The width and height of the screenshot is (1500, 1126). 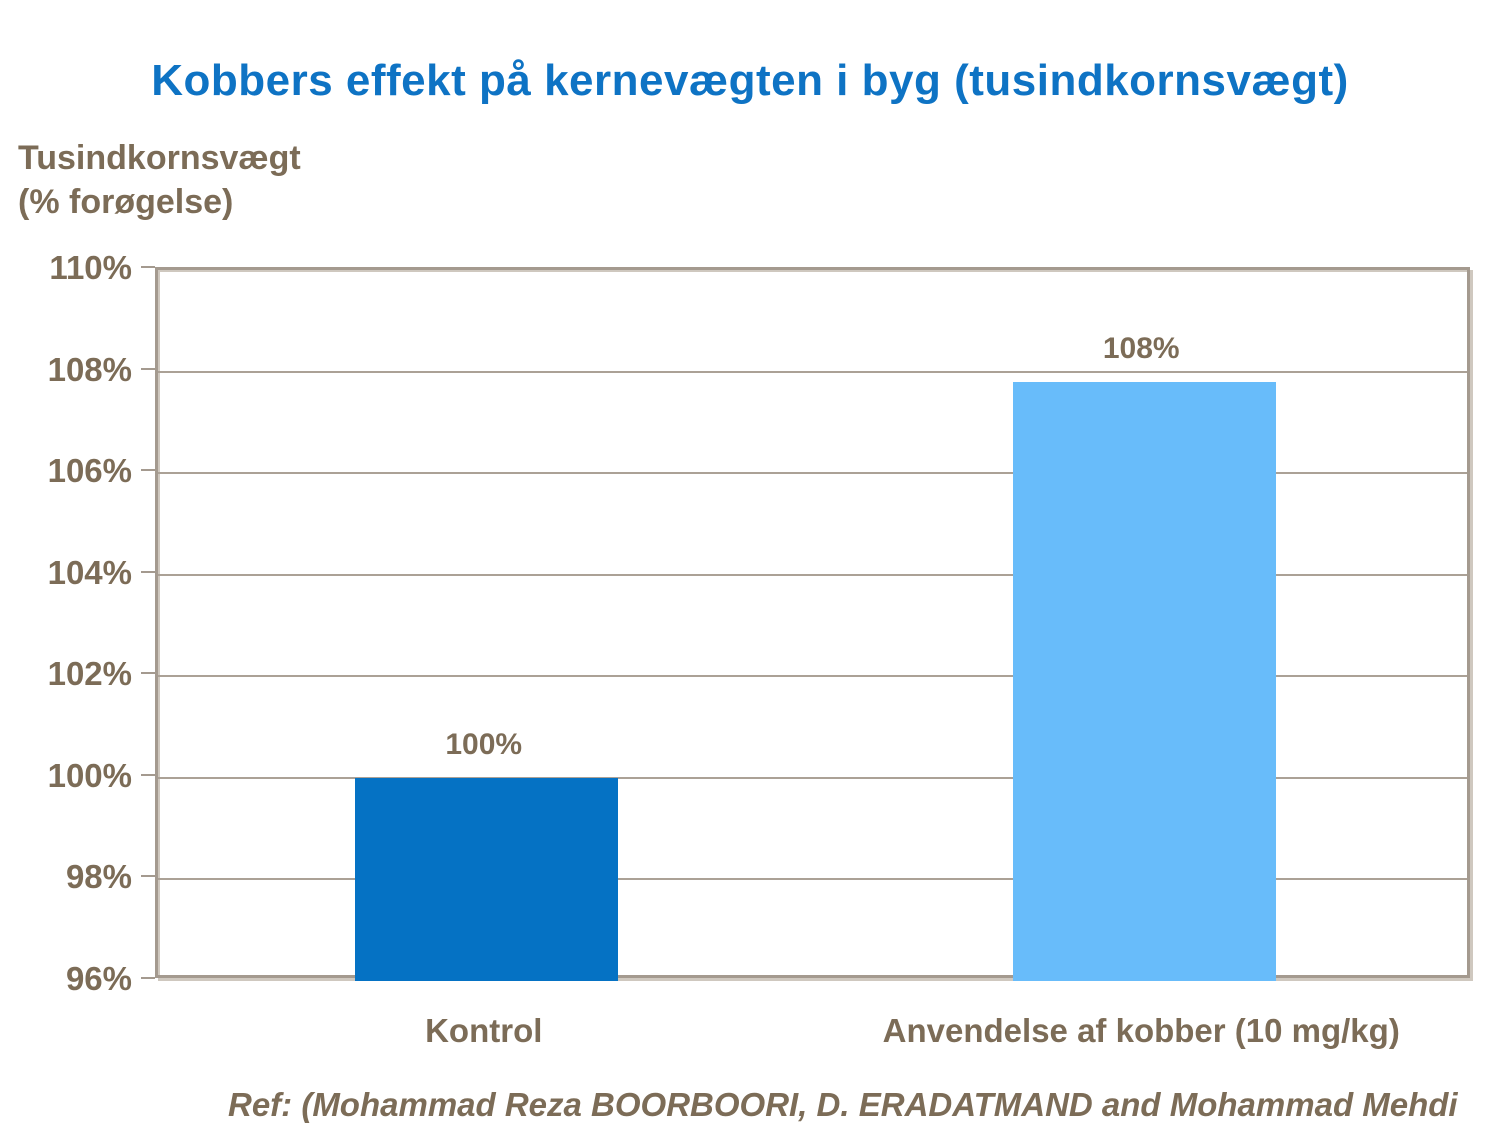 I want to click on y-axis-title: Tusindkornsvægt (% forøgelse), so click(x=159, y=180).